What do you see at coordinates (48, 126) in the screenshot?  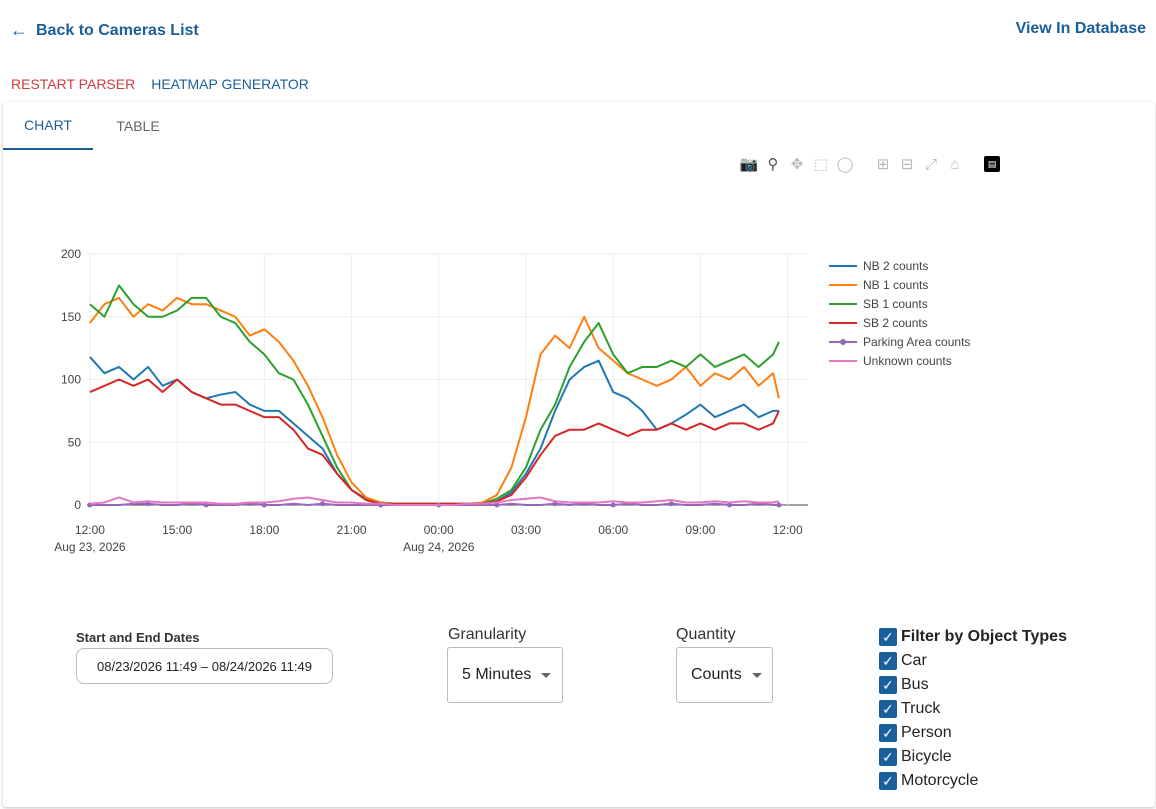 I see `tab-chart: CHART` at bounding box center [48, 126].